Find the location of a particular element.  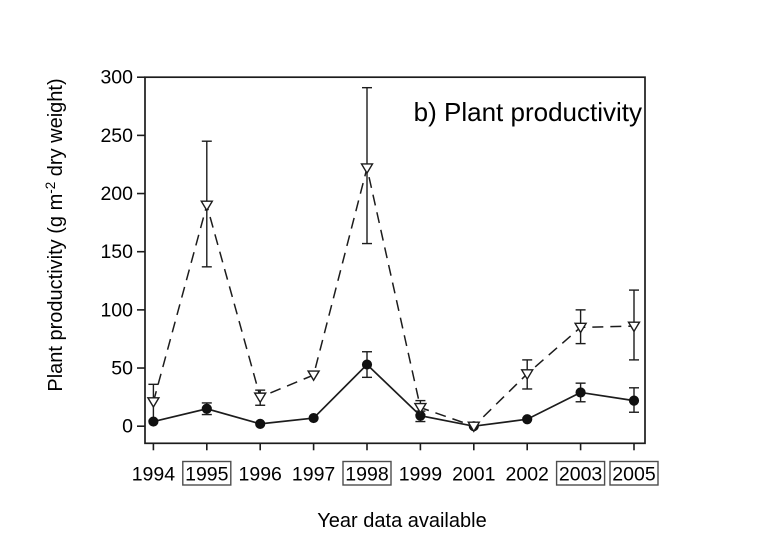

y-tick-label: 250 is located at coordinates (116, 136).